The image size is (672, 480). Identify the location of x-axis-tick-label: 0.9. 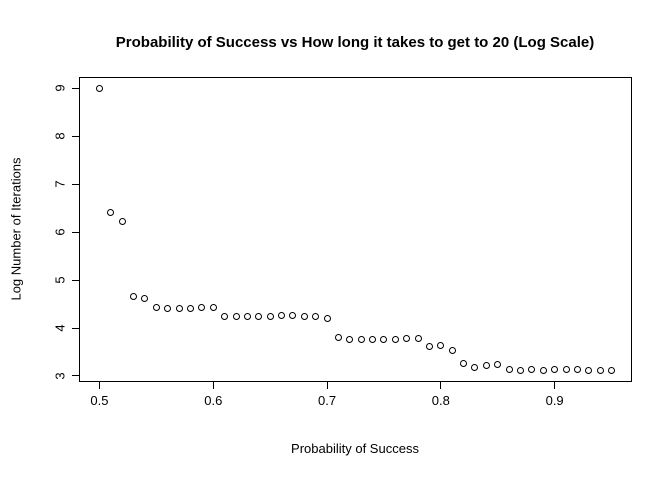
(554, 400).